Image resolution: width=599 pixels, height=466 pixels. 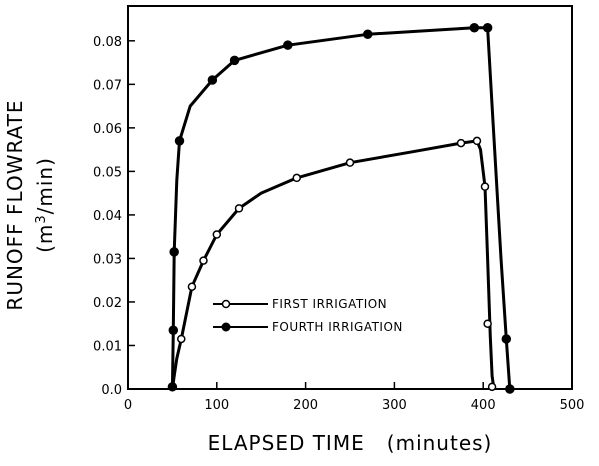 I want to click on y-tick-label: 0.02, so click(x=107, y=303).